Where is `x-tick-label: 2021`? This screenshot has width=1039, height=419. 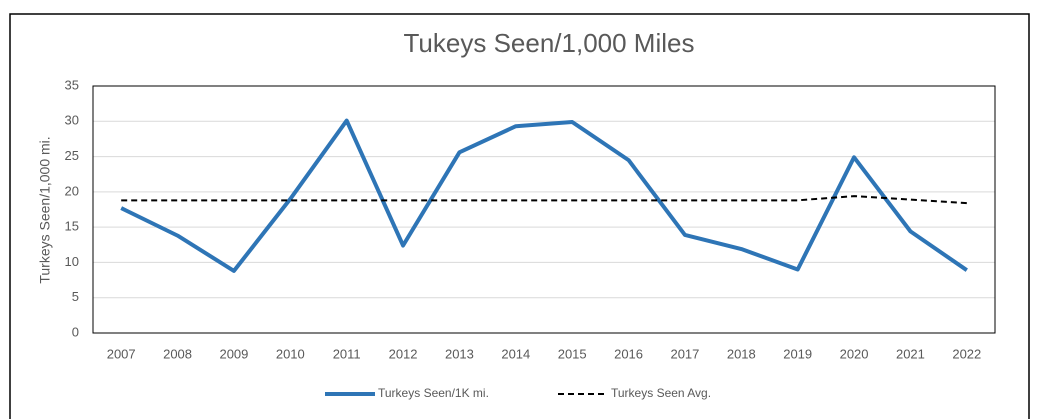 x-tick-label: 2021 is located at coordinates (910, 353).